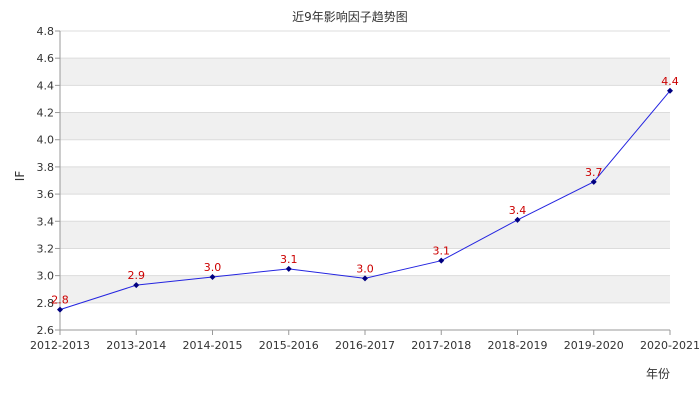 This screenshot has width=700, height=404. I want to click on y-tick-label: 2.6, so click(46, 330).